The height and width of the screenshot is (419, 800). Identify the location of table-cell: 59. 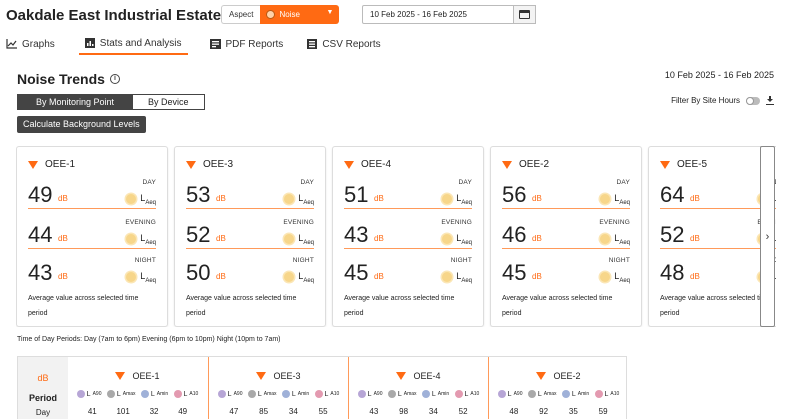
(603, 411).